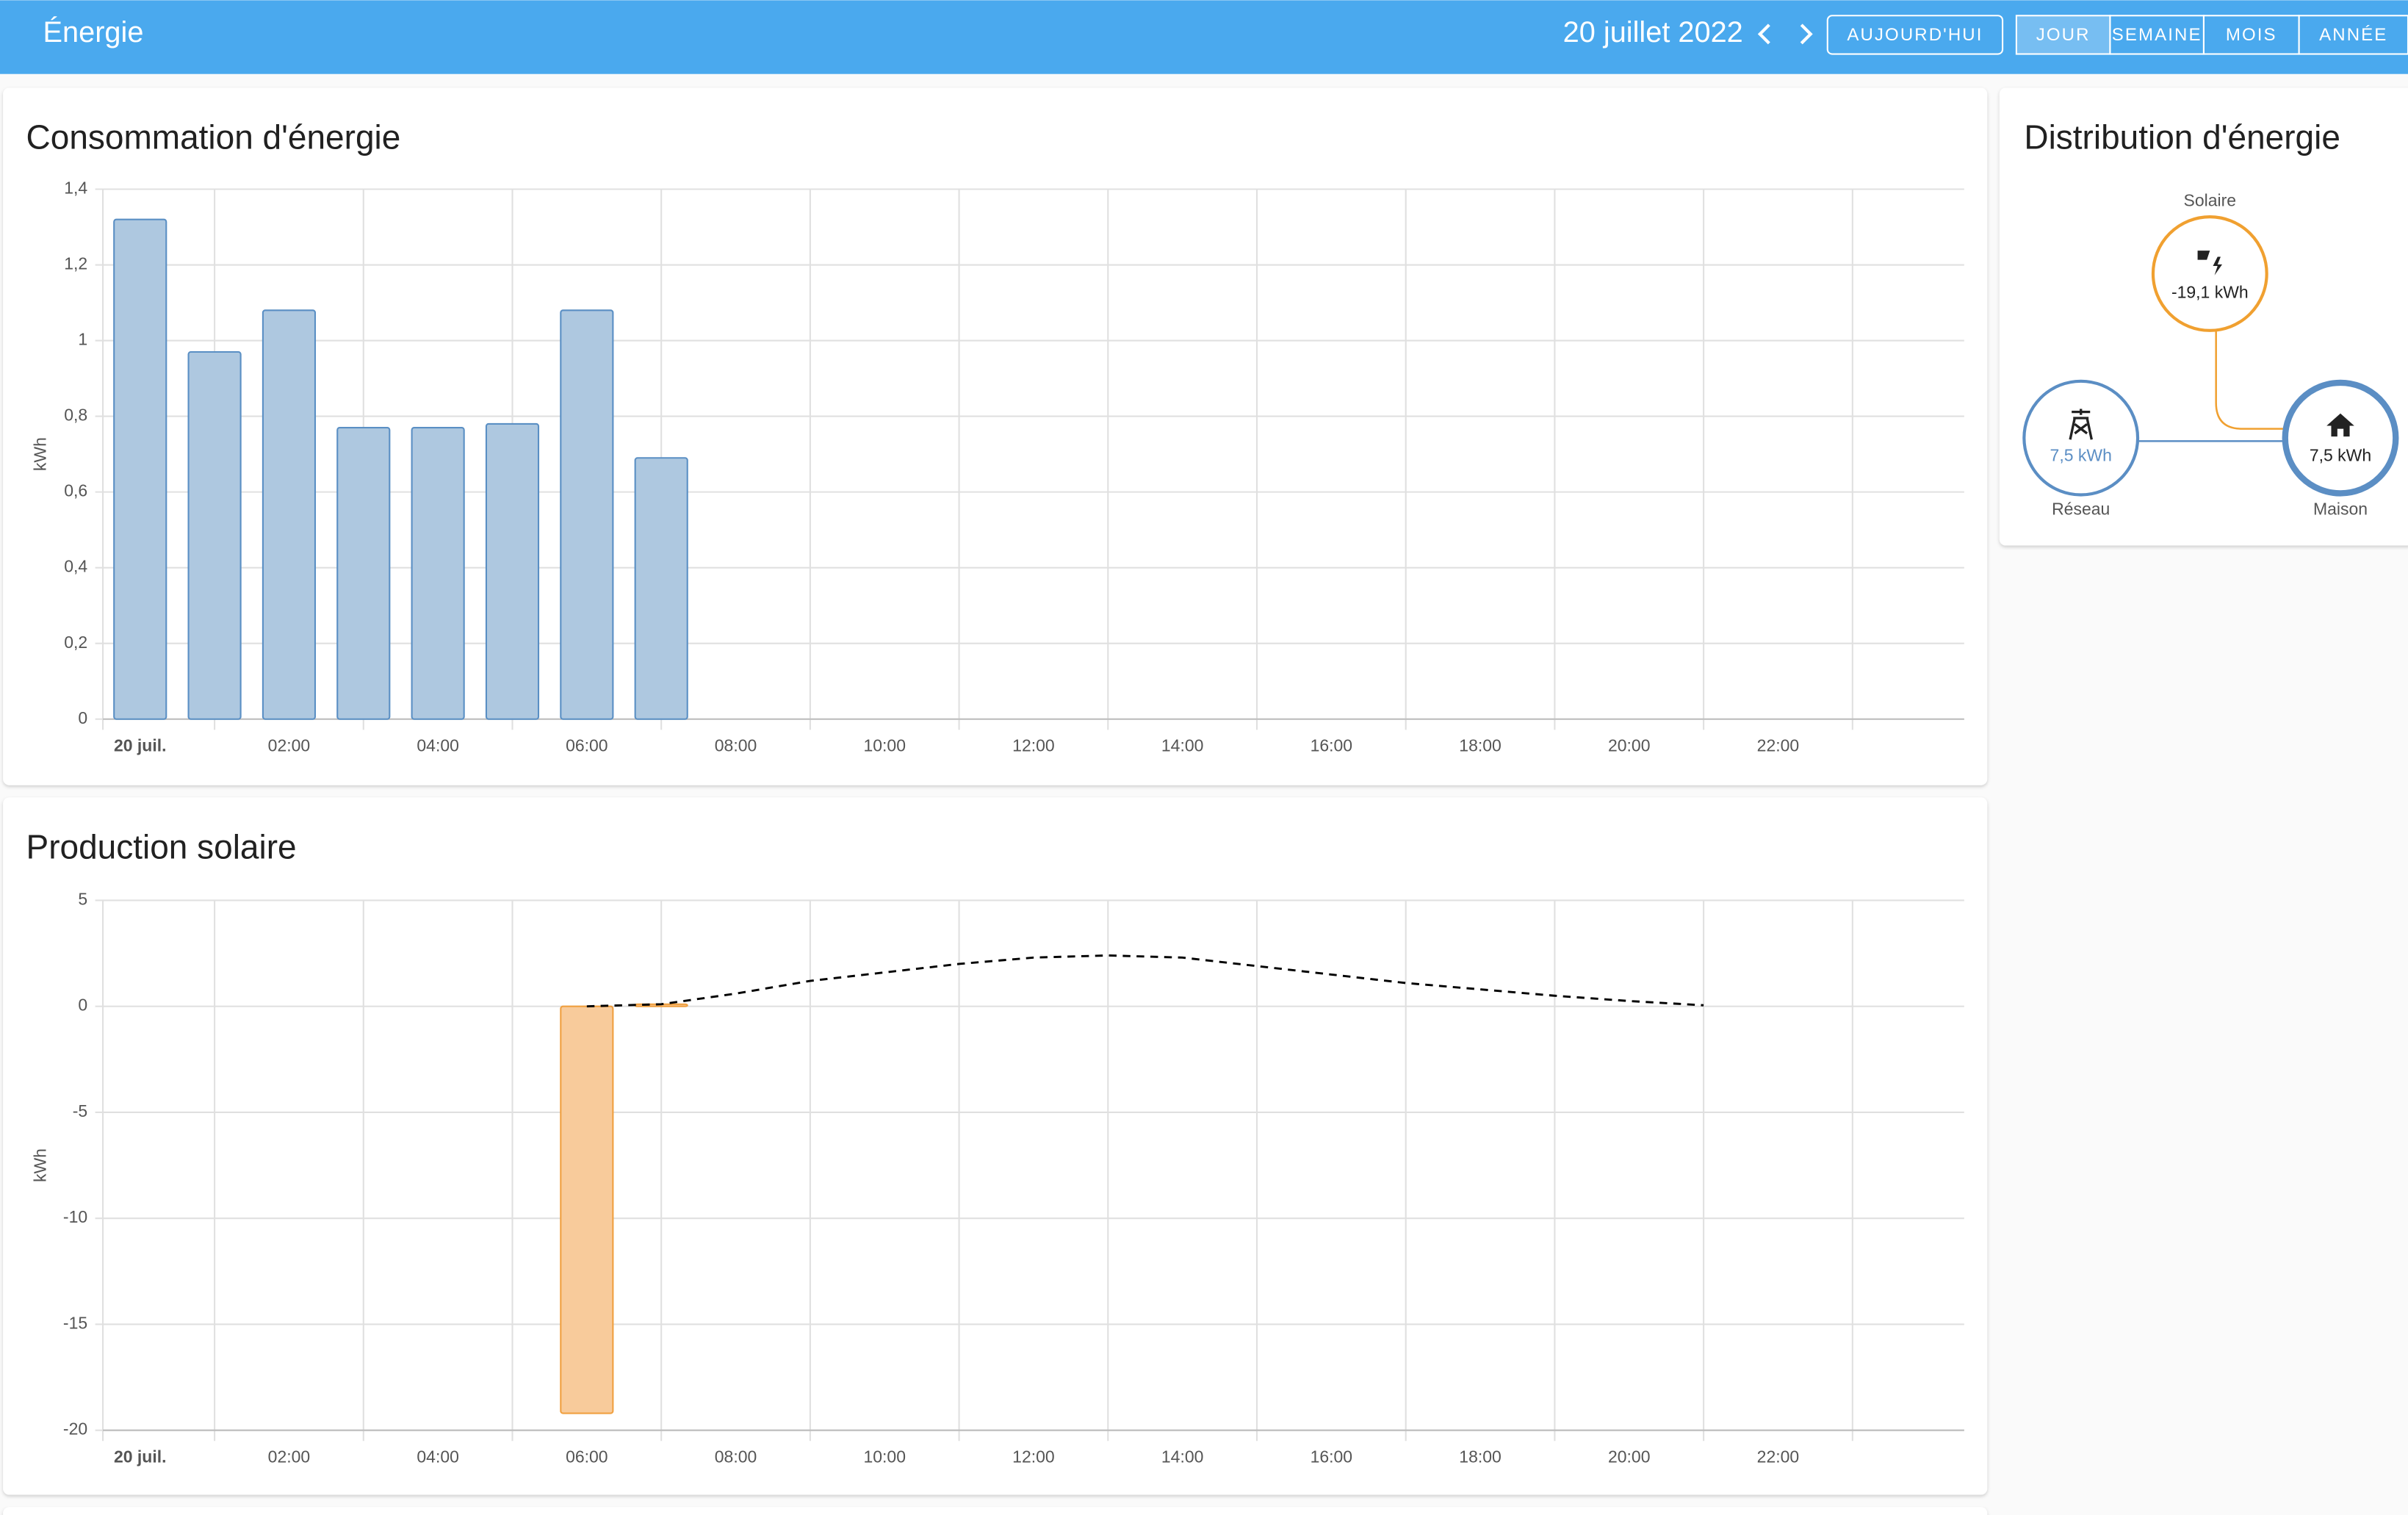 Image resolution: width=2408 pixels, height=1515 pixels. What do you see at coordinates (82, 899) in the screenshot?
I see `y-tick-label: 5` at bounding box center [82, 899].